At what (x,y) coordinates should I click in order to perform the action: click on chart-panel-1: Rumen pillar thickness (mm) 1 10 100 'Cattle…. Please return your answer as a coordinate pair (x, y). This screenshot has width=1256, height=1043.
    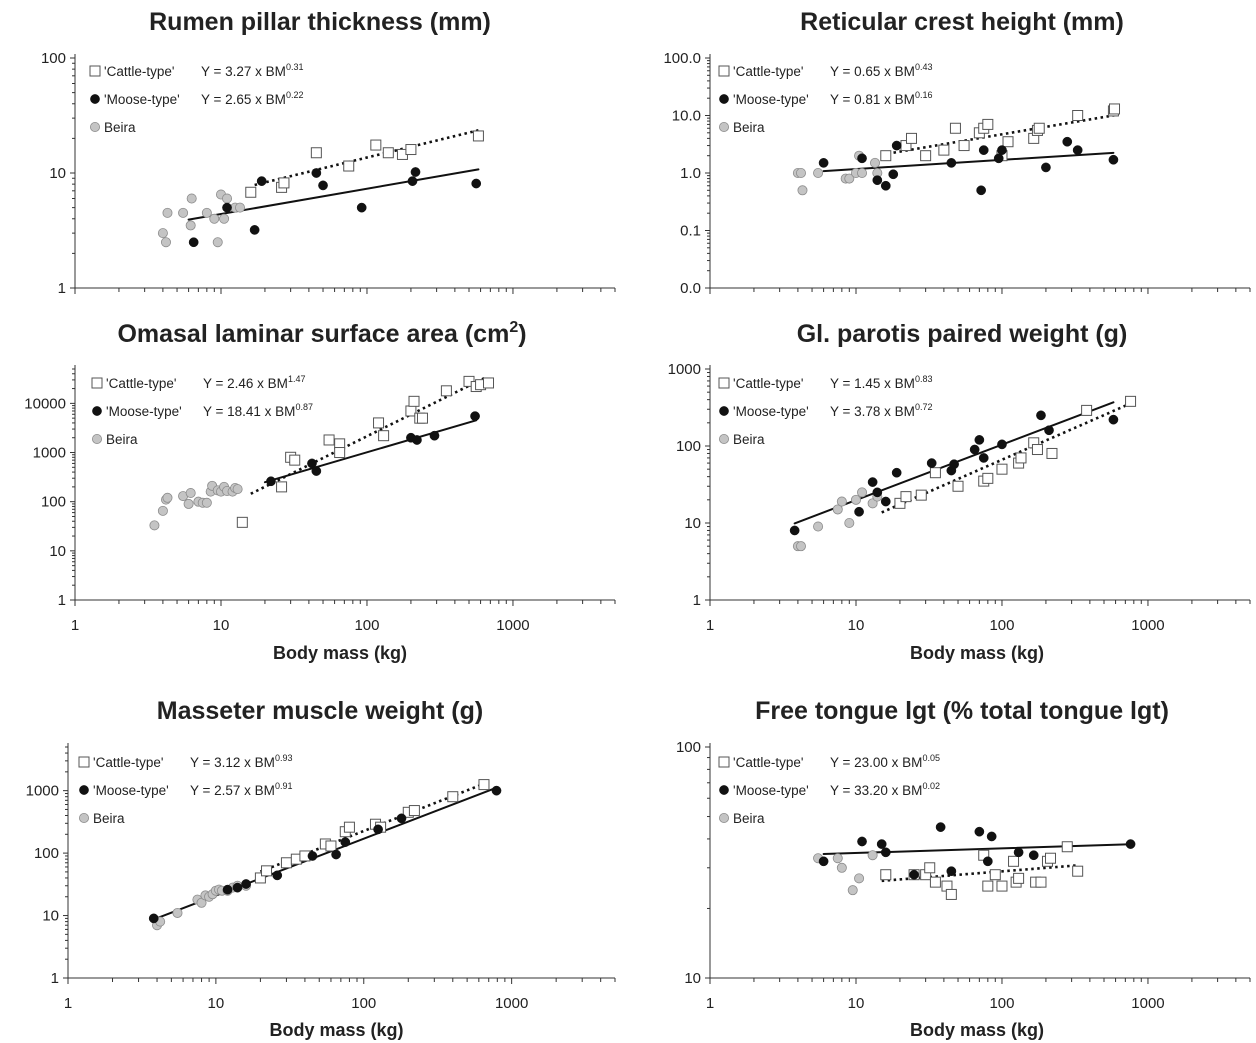
    Looking at the image, I should click on (328, 152).